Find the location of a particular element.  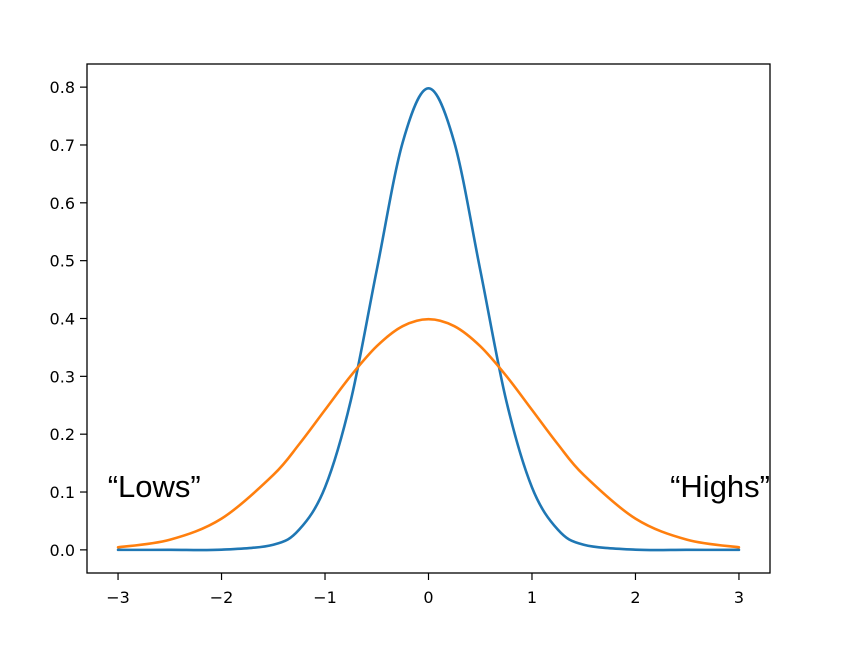

y-tick-label: 0.1 is located at coordinates (62, 492).